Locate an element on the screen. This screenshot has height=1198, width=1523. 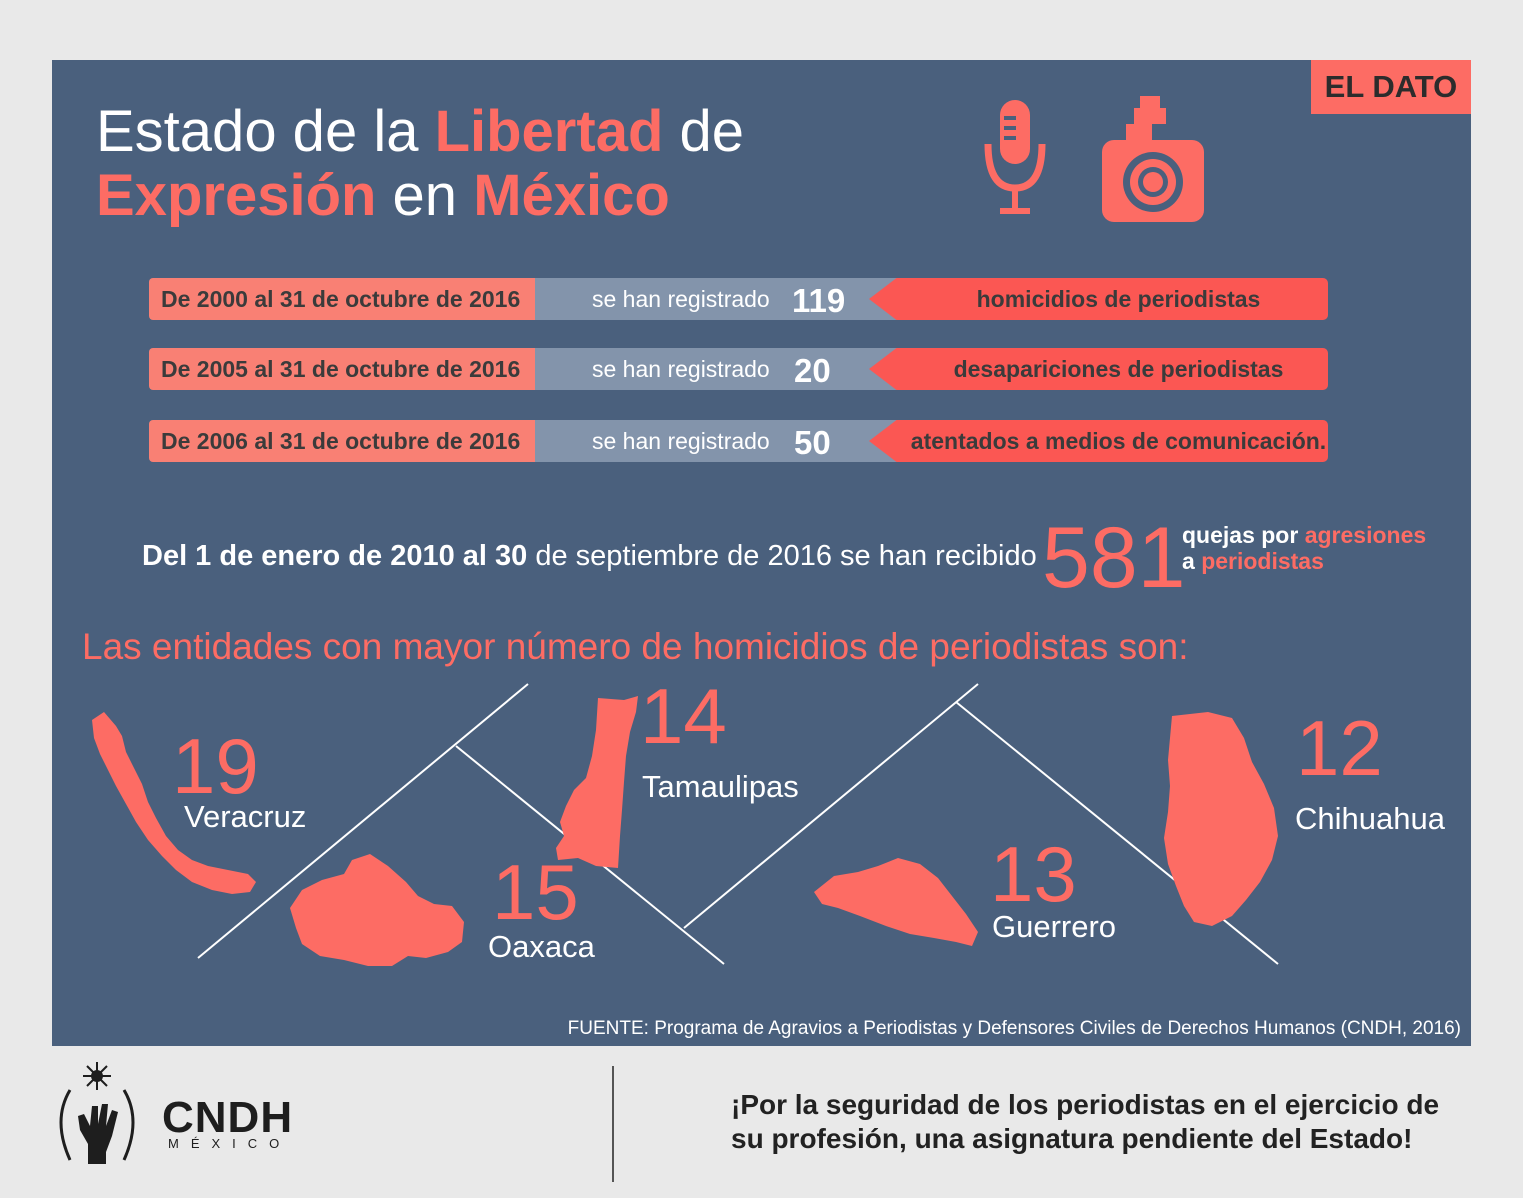
stat-category: atentados a medios de comunicación. is located at coordinates (1098, 441).